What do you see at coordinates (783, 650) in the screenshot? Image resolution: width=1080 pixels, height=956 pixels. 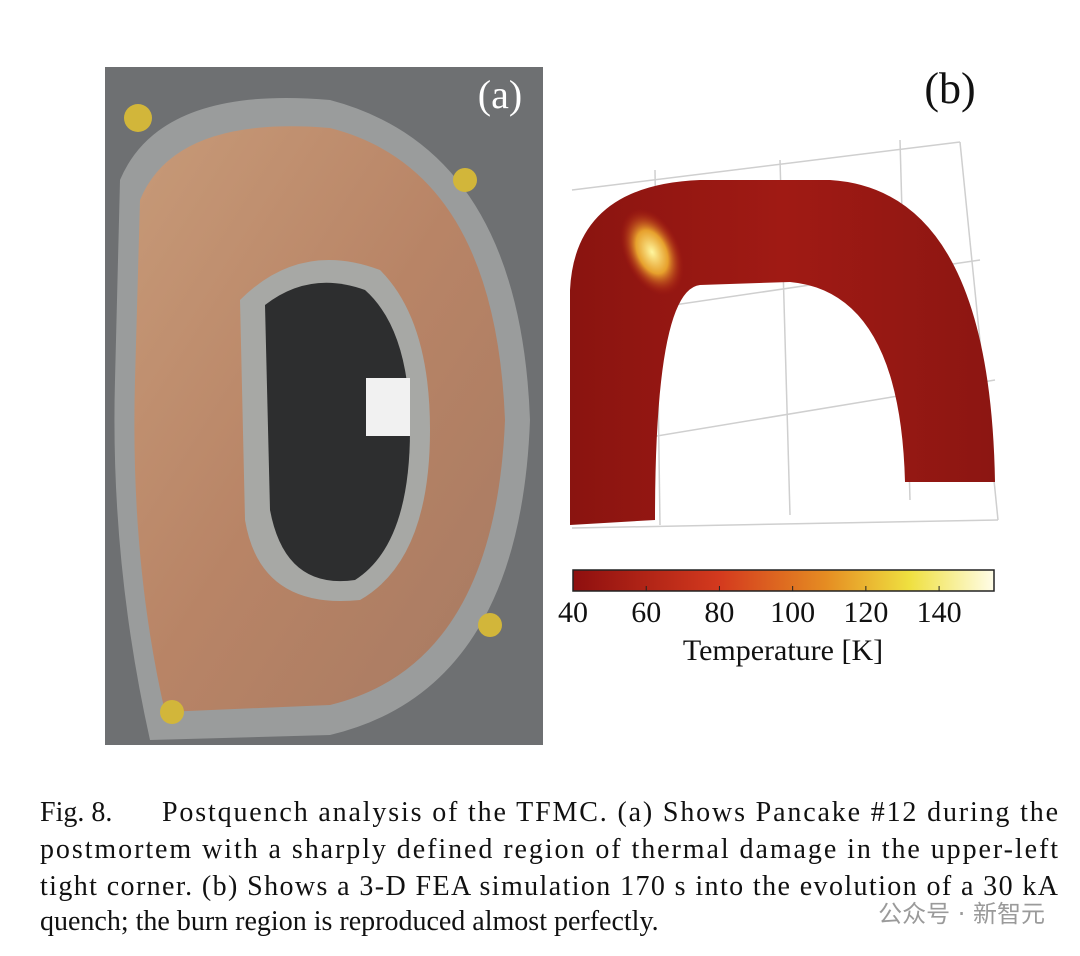 I see `colorbar-label: Temperature [K]` at bounding box center [783, 650].